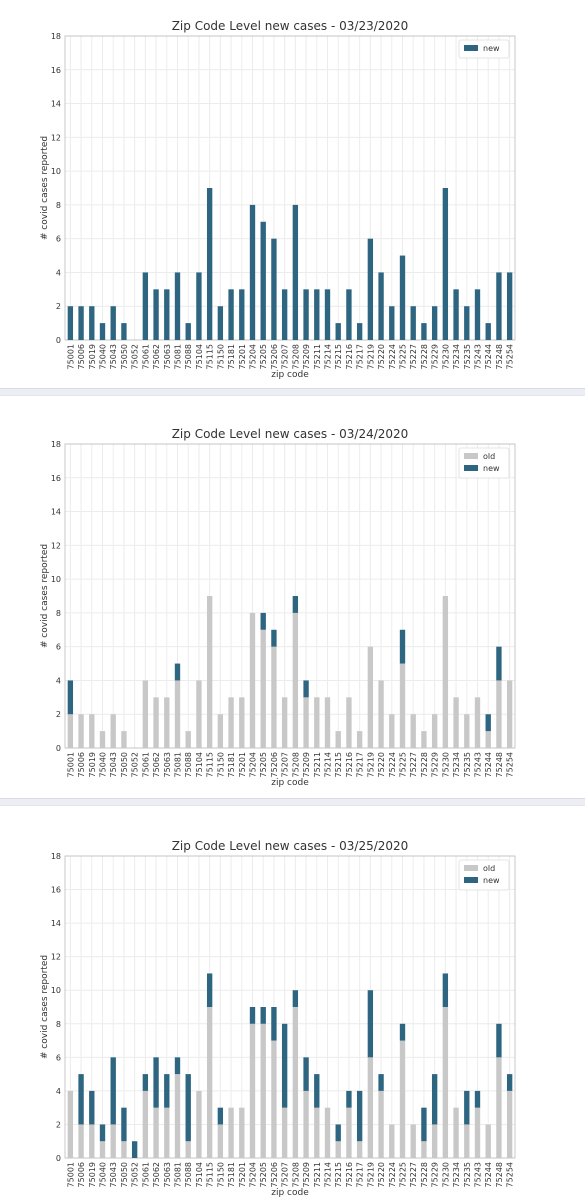 This screenshot has height=1204, width=585. What do you see at coordinates (188, 1174) in the screenshot?
I see `x-tick-label: 75088` at bounding box center [188, 1174].